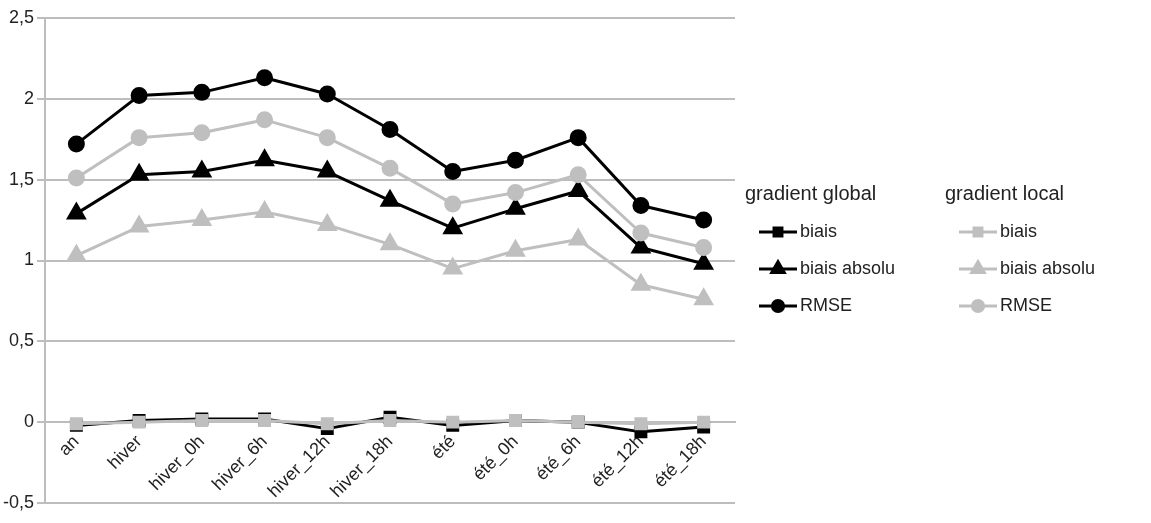  I want to click on y-tick-label: 0,5, so click(21, 340).